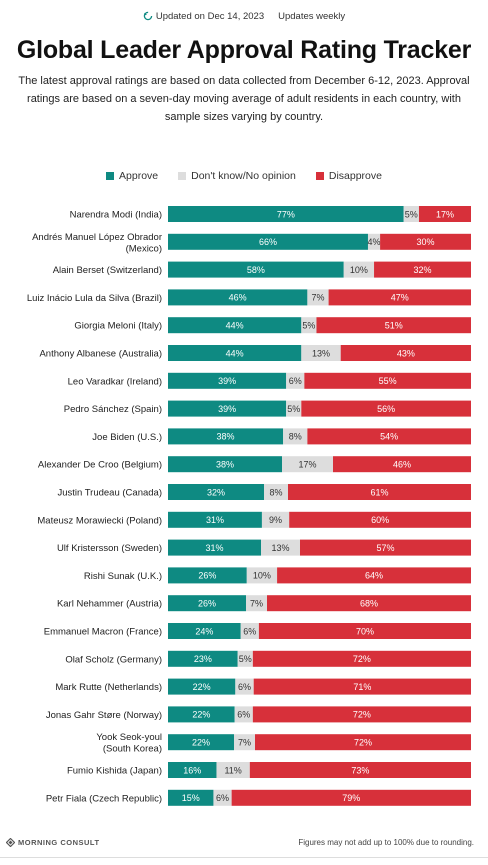  I want to click on data-label-dontknow: 7%, so click(317, 298).